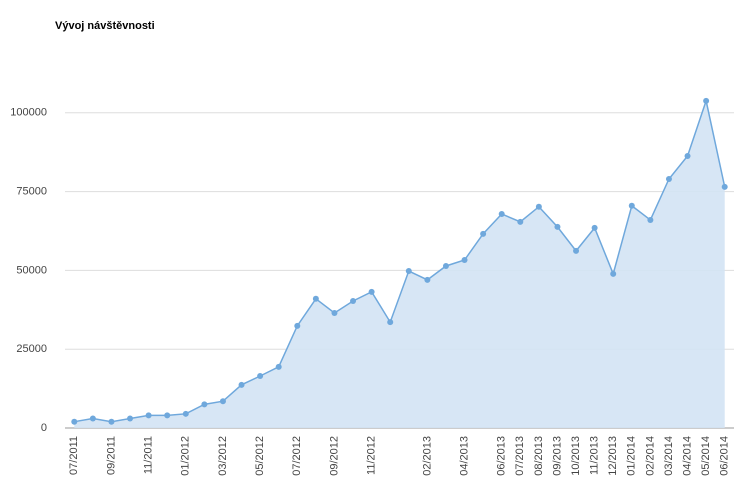  Describe the element at coordinates (44, 428) in the screenshot. I see `y-tick-label: 0` at that location.